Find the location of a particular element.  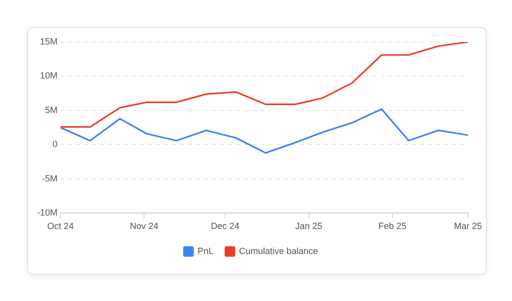

x-tick-label: Feb 25 is located at coordinates (392, 226).